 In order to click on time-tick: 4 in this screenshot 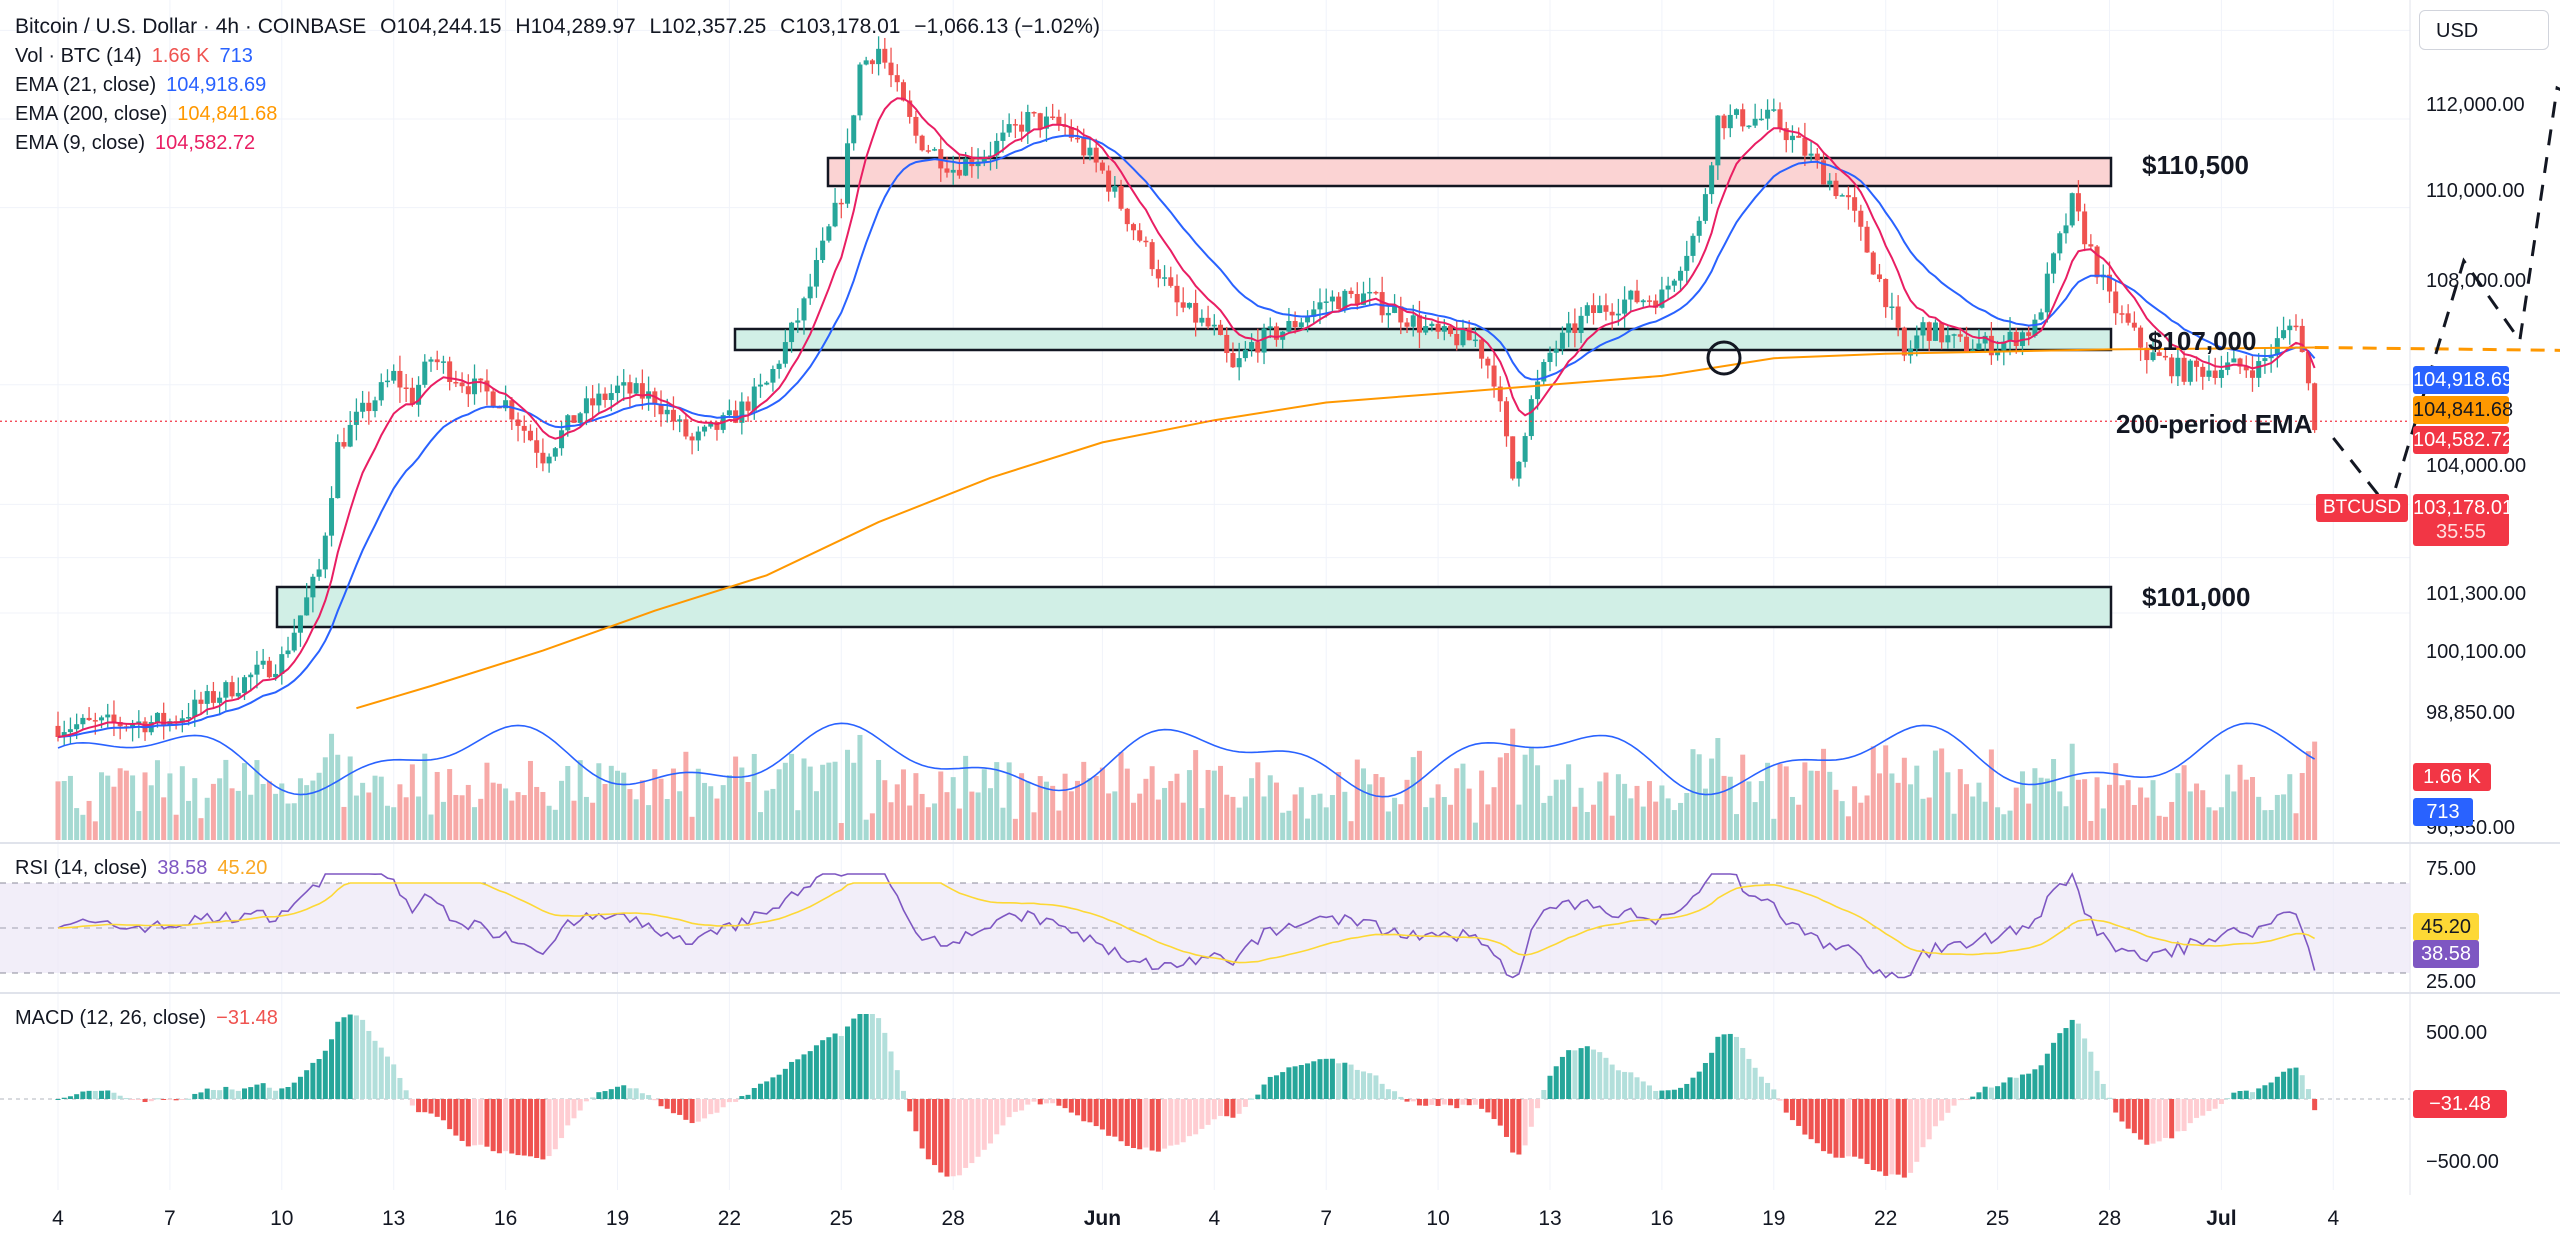, I will do `click(2333, 1218)`.